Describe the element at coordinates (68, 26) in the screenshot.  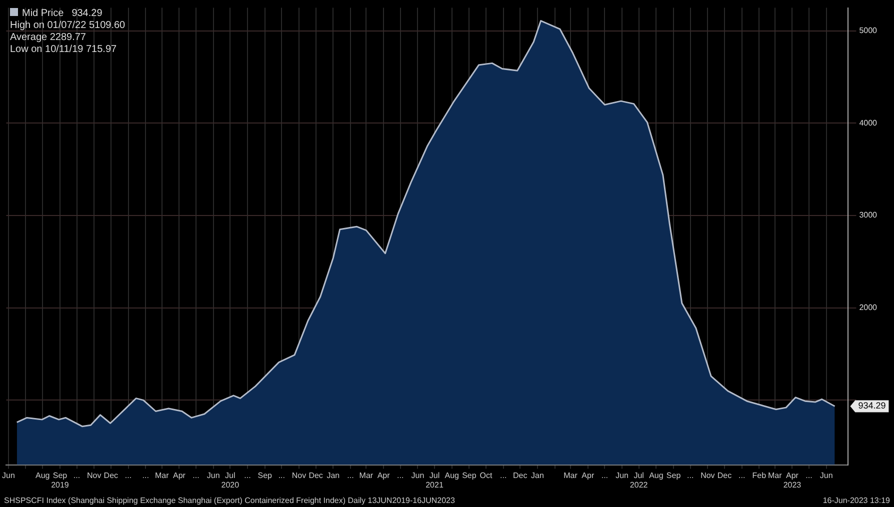
I see `annotation: High on 01/07/22 5109.60` at that location.